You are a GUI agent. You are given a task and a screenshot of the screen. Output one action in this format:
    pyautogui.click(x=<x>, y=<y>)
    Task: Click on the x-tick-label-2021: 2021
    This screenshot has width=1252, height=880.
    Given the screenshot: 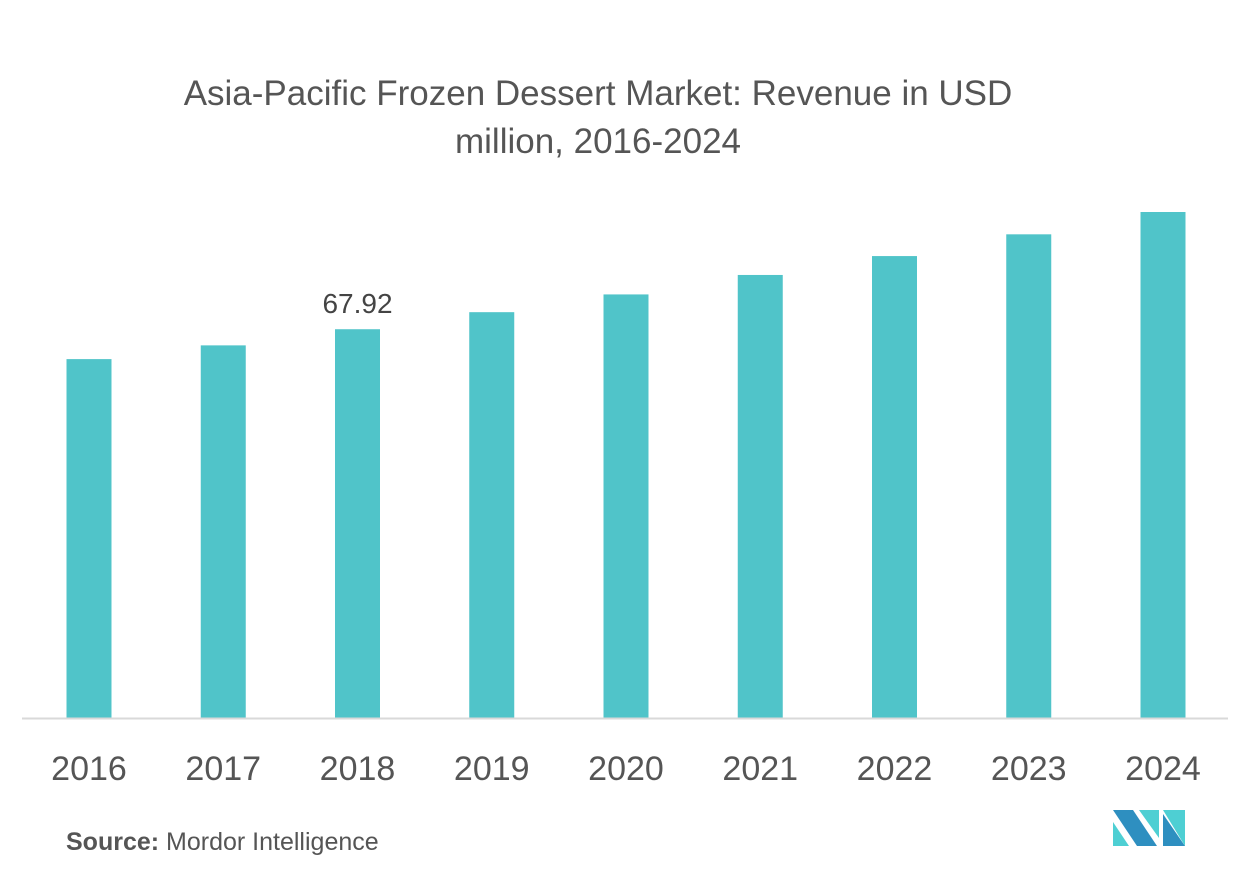 What is the action you would take?
    pyautogui.click(x=760, y=769)
    